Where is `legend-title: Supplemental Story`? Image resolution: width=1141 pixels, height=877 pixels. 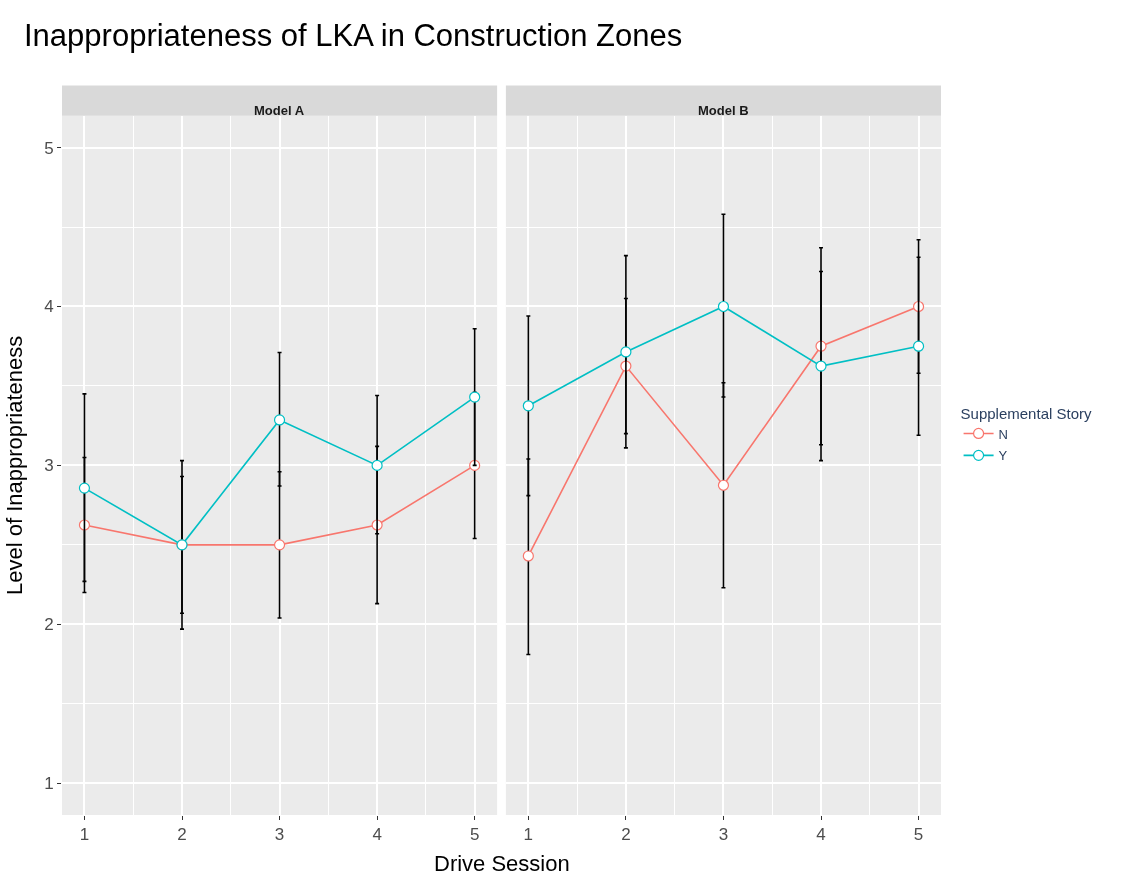 legend-title: Supplemental Story is located at coordinates (1026, 413).